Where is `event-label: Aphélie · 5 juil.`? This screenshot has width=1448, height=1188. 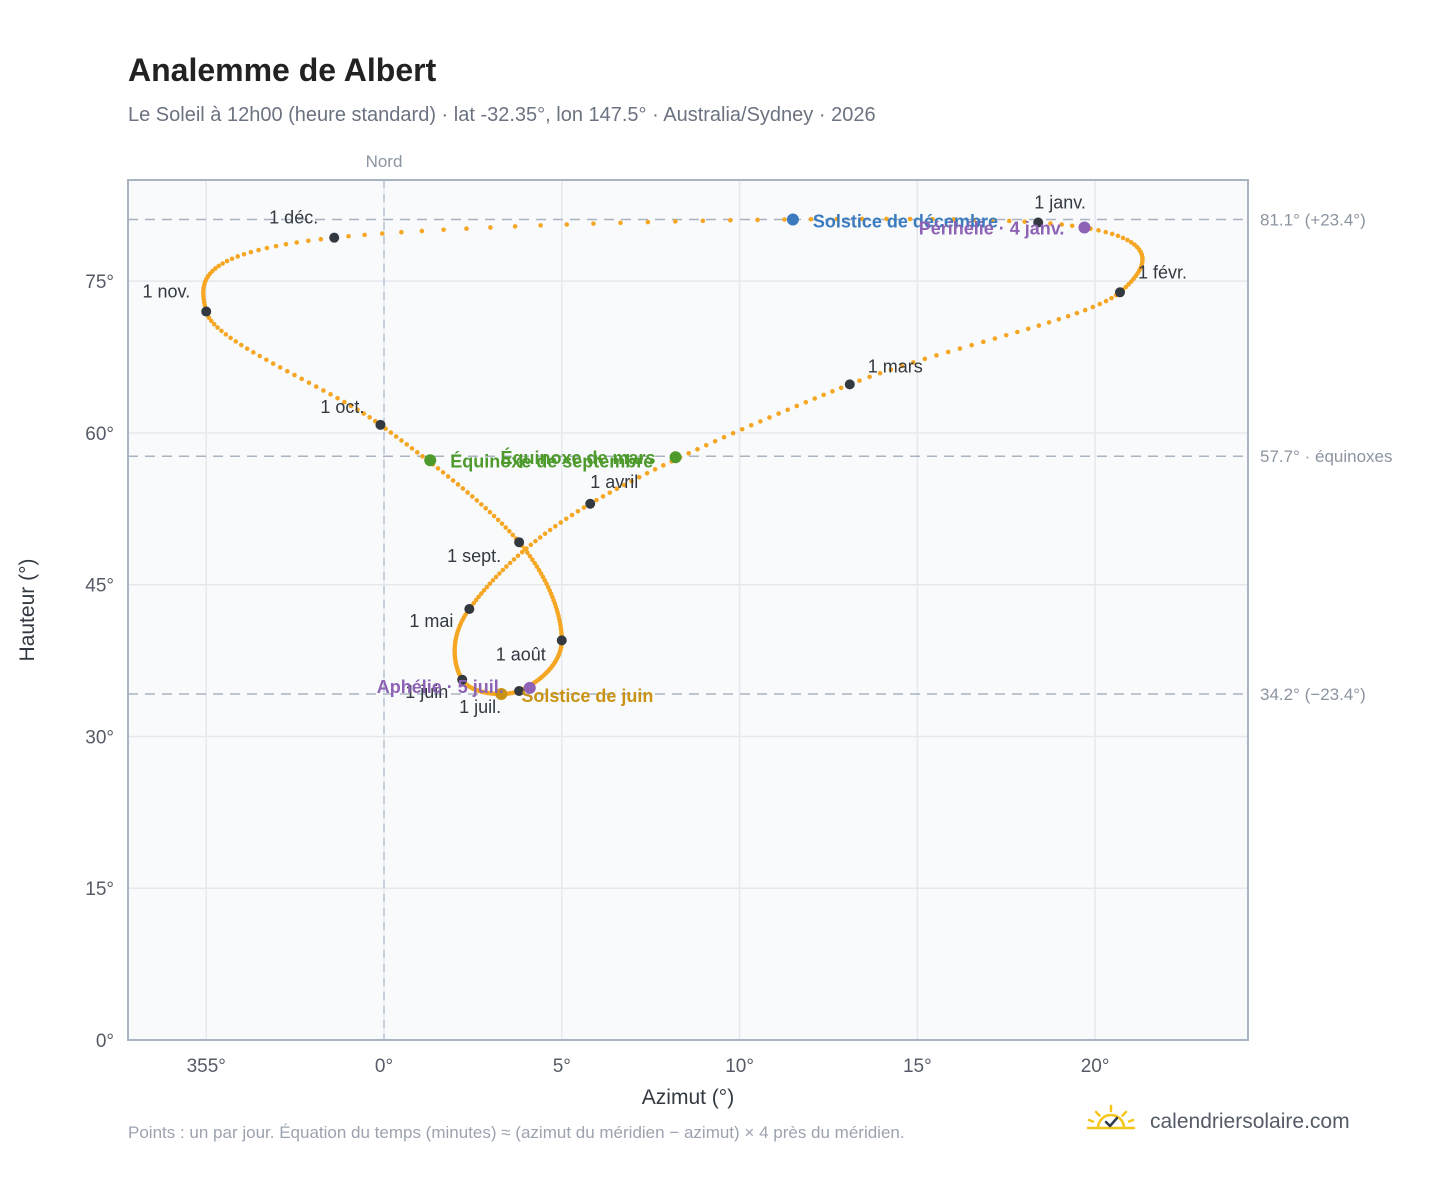 event-label: Aphélie · 5 juil. is located at coordinates (440, 687).